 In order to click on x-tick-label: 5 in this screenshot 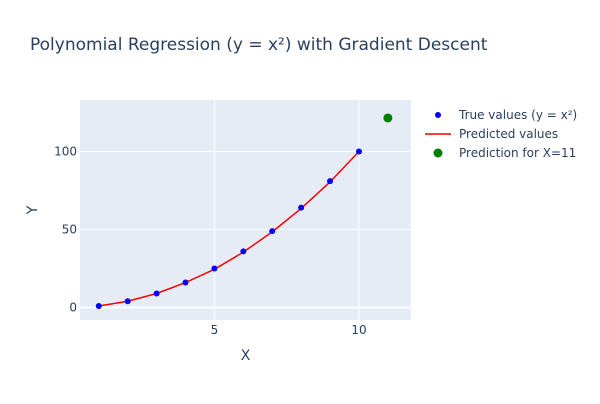, I will do `click(215, 330)`.